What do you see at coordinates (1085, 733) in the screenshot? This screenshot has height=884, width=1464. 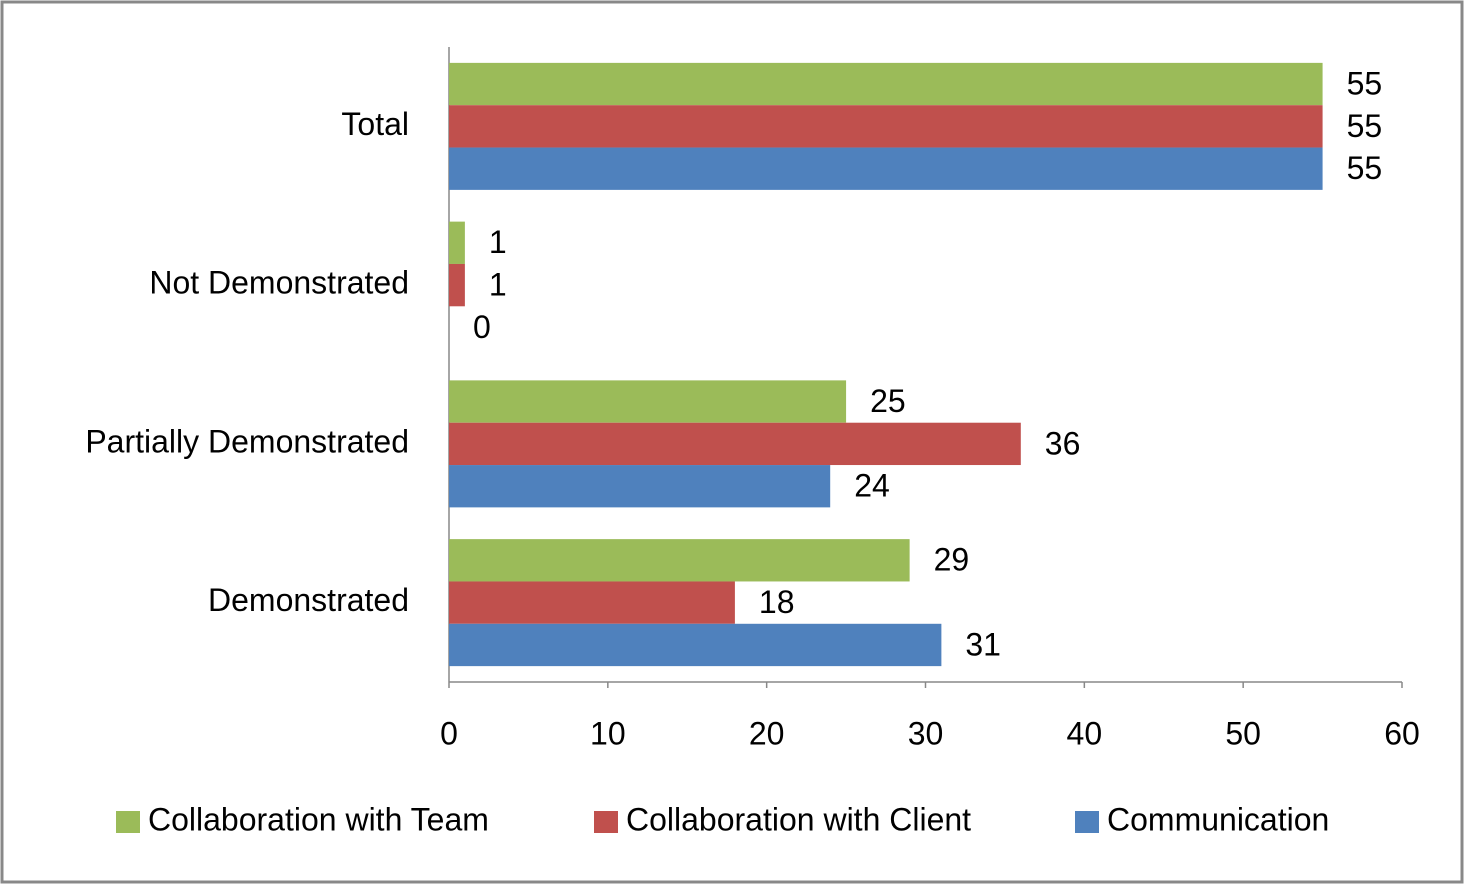 I see `x-tick-label: 40` at bounding box center [1085, 733].